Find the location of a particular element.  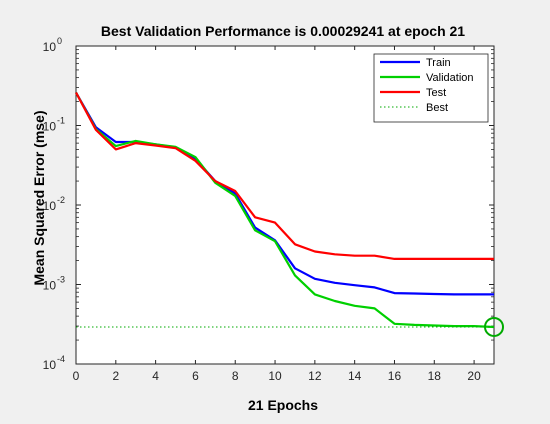

x-tick-label: 0 is located at coordinates (76, 376).